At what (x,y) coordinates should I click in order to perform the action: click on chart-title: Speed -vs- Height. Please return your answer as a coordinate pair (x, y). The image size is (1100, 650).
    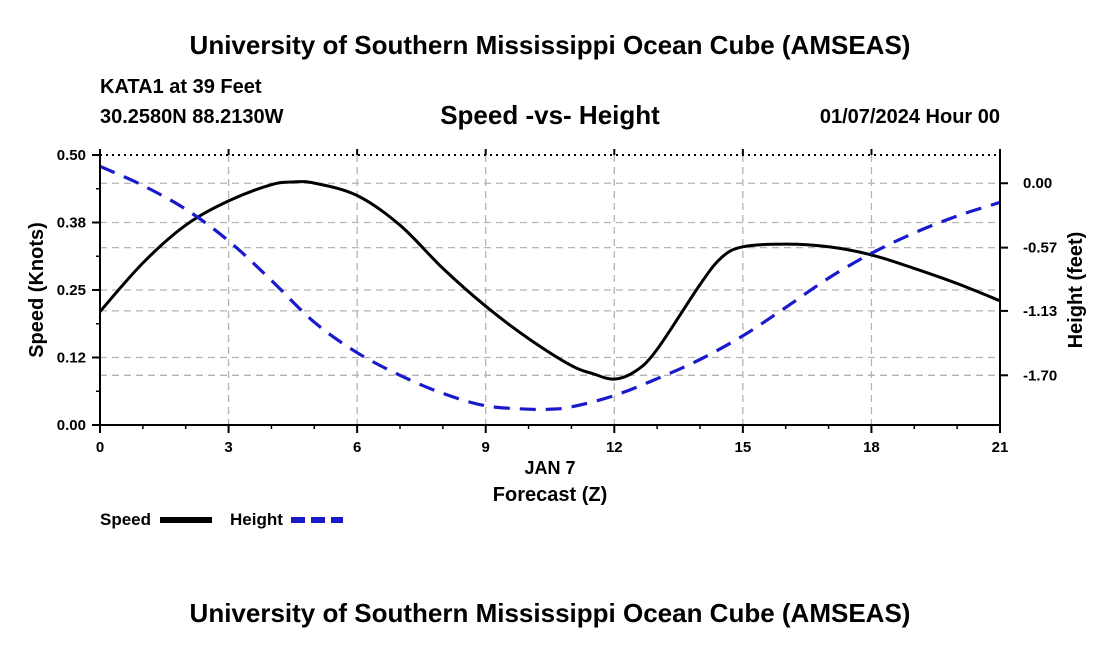
    Looking at the image, I should click on (550, 115).